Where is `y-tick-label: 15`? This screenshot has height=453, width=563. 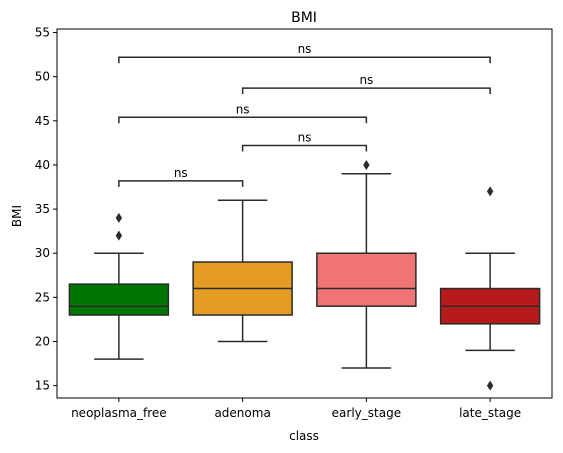 y-tick-label: 15 is located at coordinates (42, 386).